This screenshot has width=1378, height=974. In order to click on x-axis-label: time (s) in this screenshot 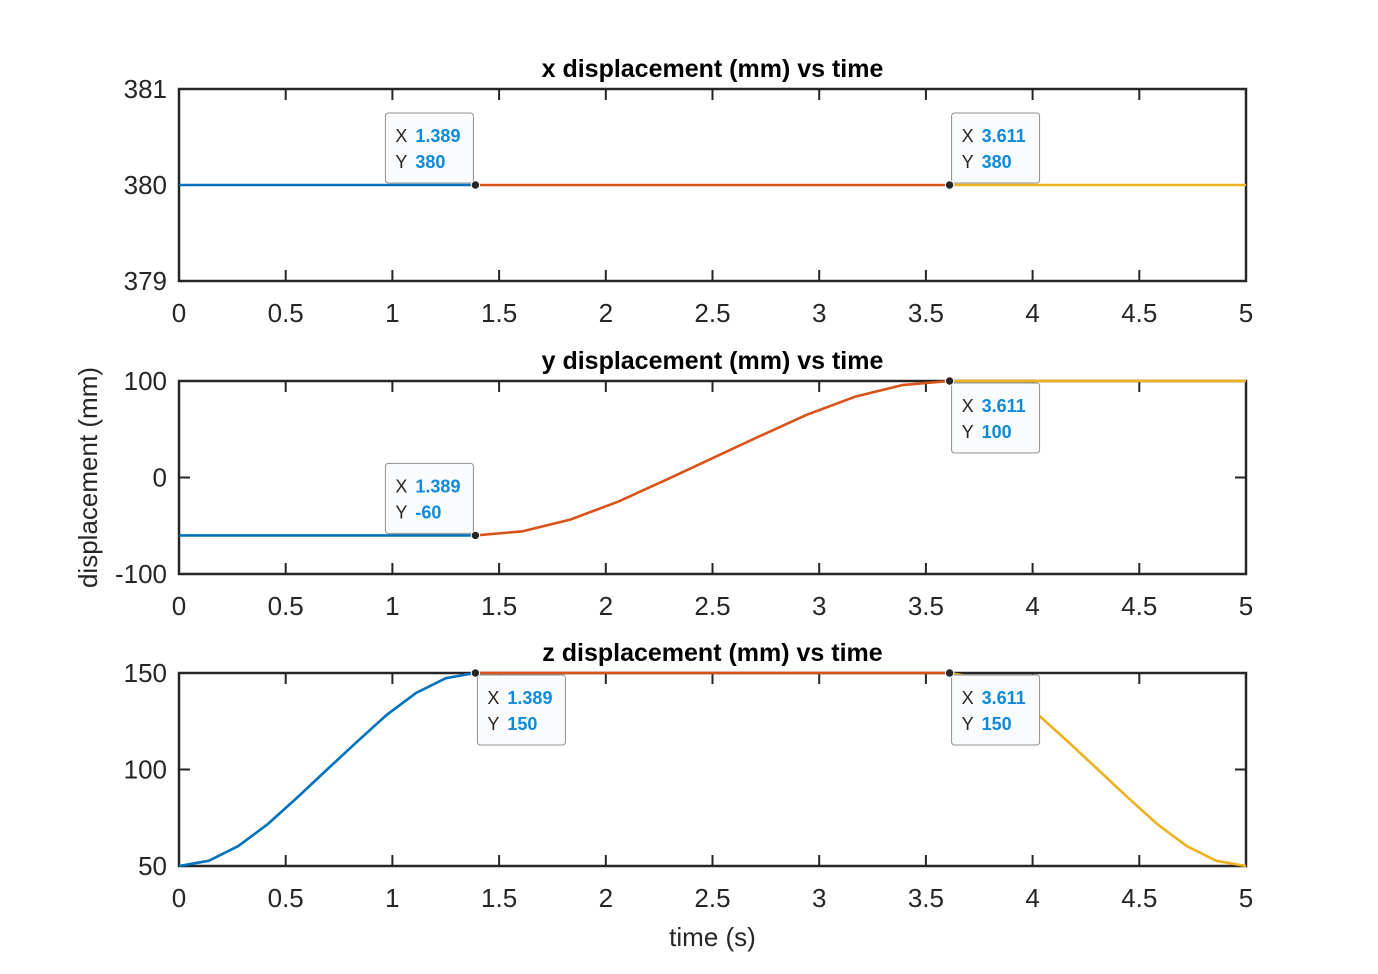, I will do `click(712, 937)`.